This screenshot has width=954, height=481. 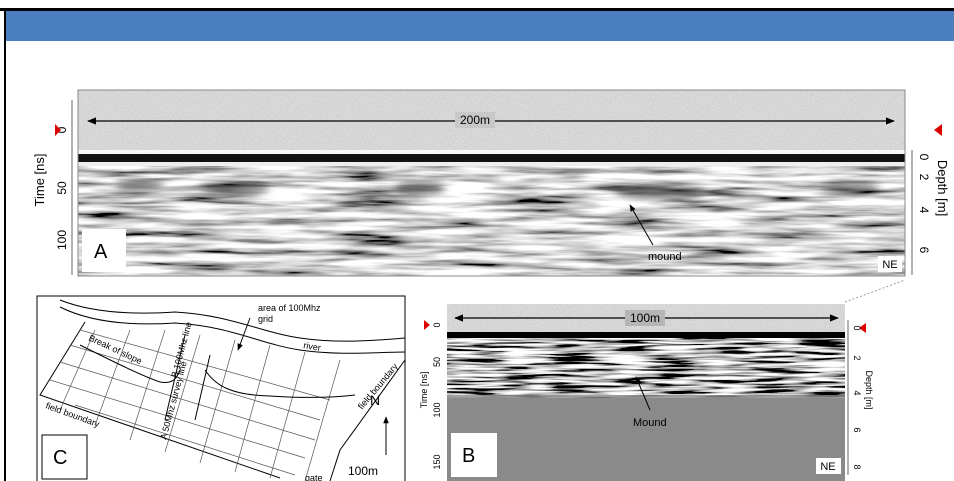 I want to click on panel-label: B, so click(x=468, y=456).